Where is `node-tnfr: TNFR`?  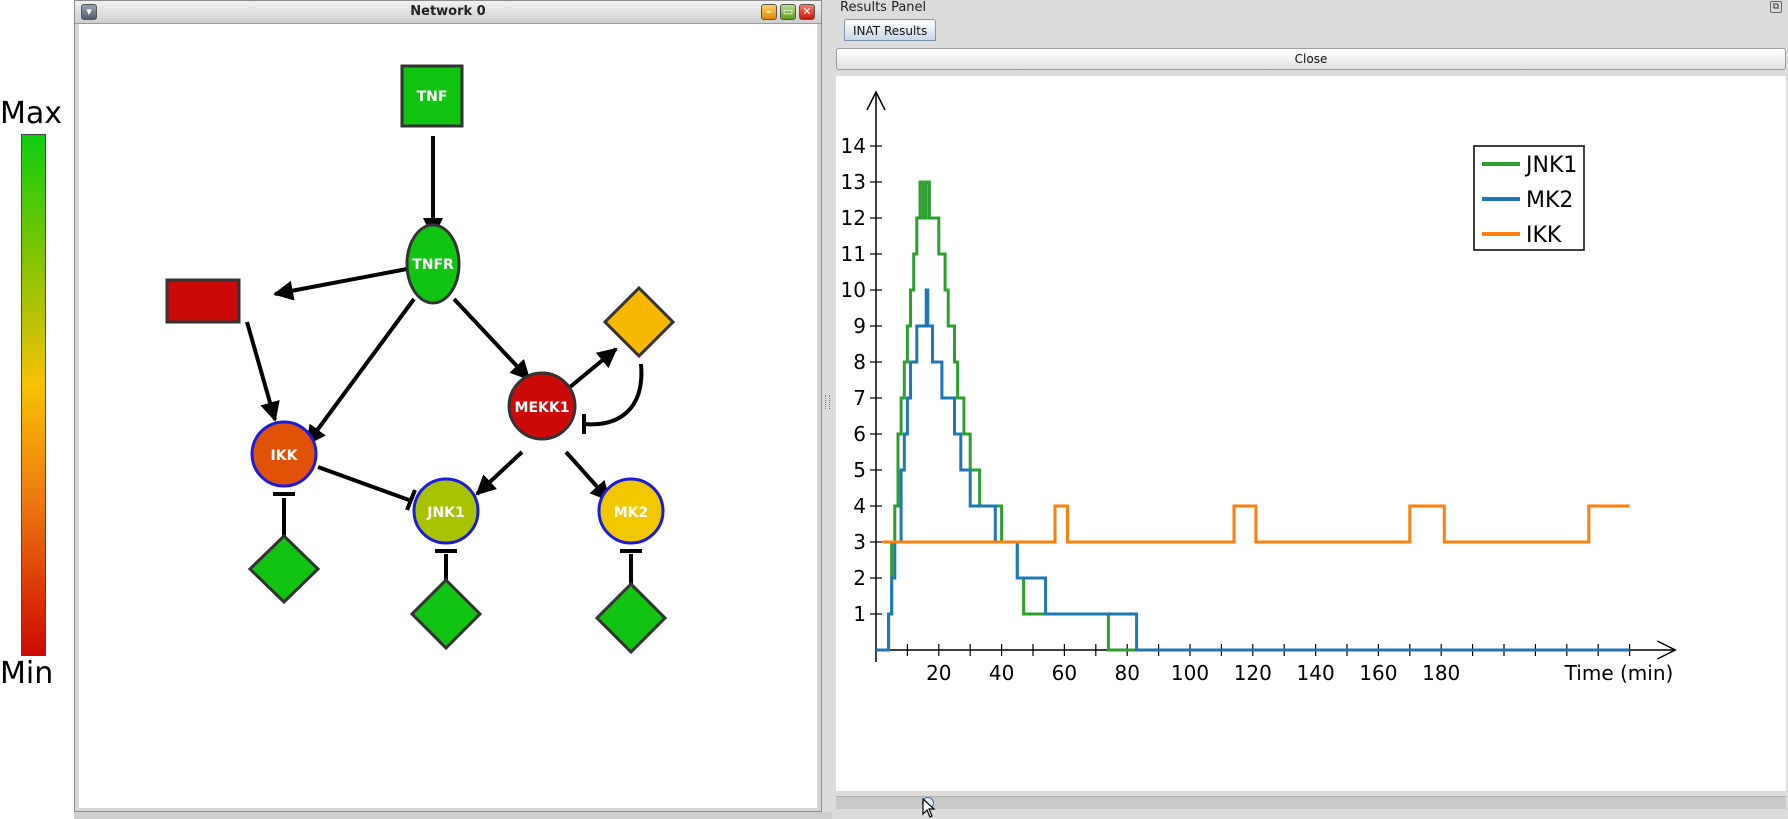
node-tnfr: TNFR is located at coordinates (433, 264).